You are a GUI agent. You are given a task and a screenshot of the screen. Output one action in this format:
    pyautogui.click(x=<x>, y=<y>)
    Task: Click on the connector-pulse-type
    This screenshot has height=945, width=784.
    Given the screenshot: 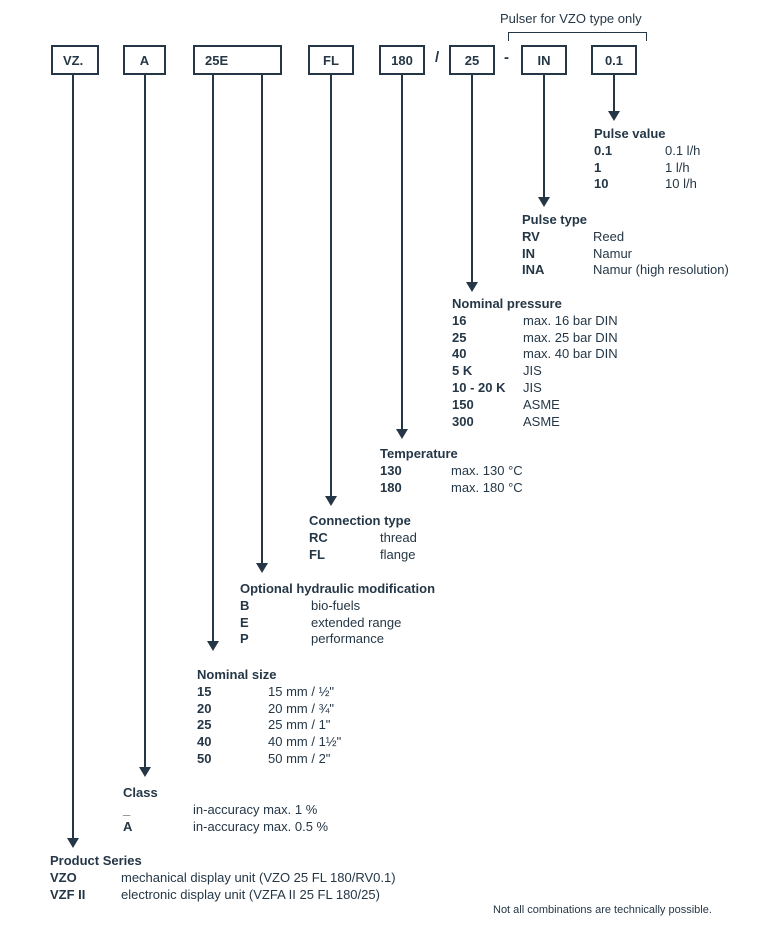 What is the action you would take?
    pyautogui.click(x=544, y=136)
    